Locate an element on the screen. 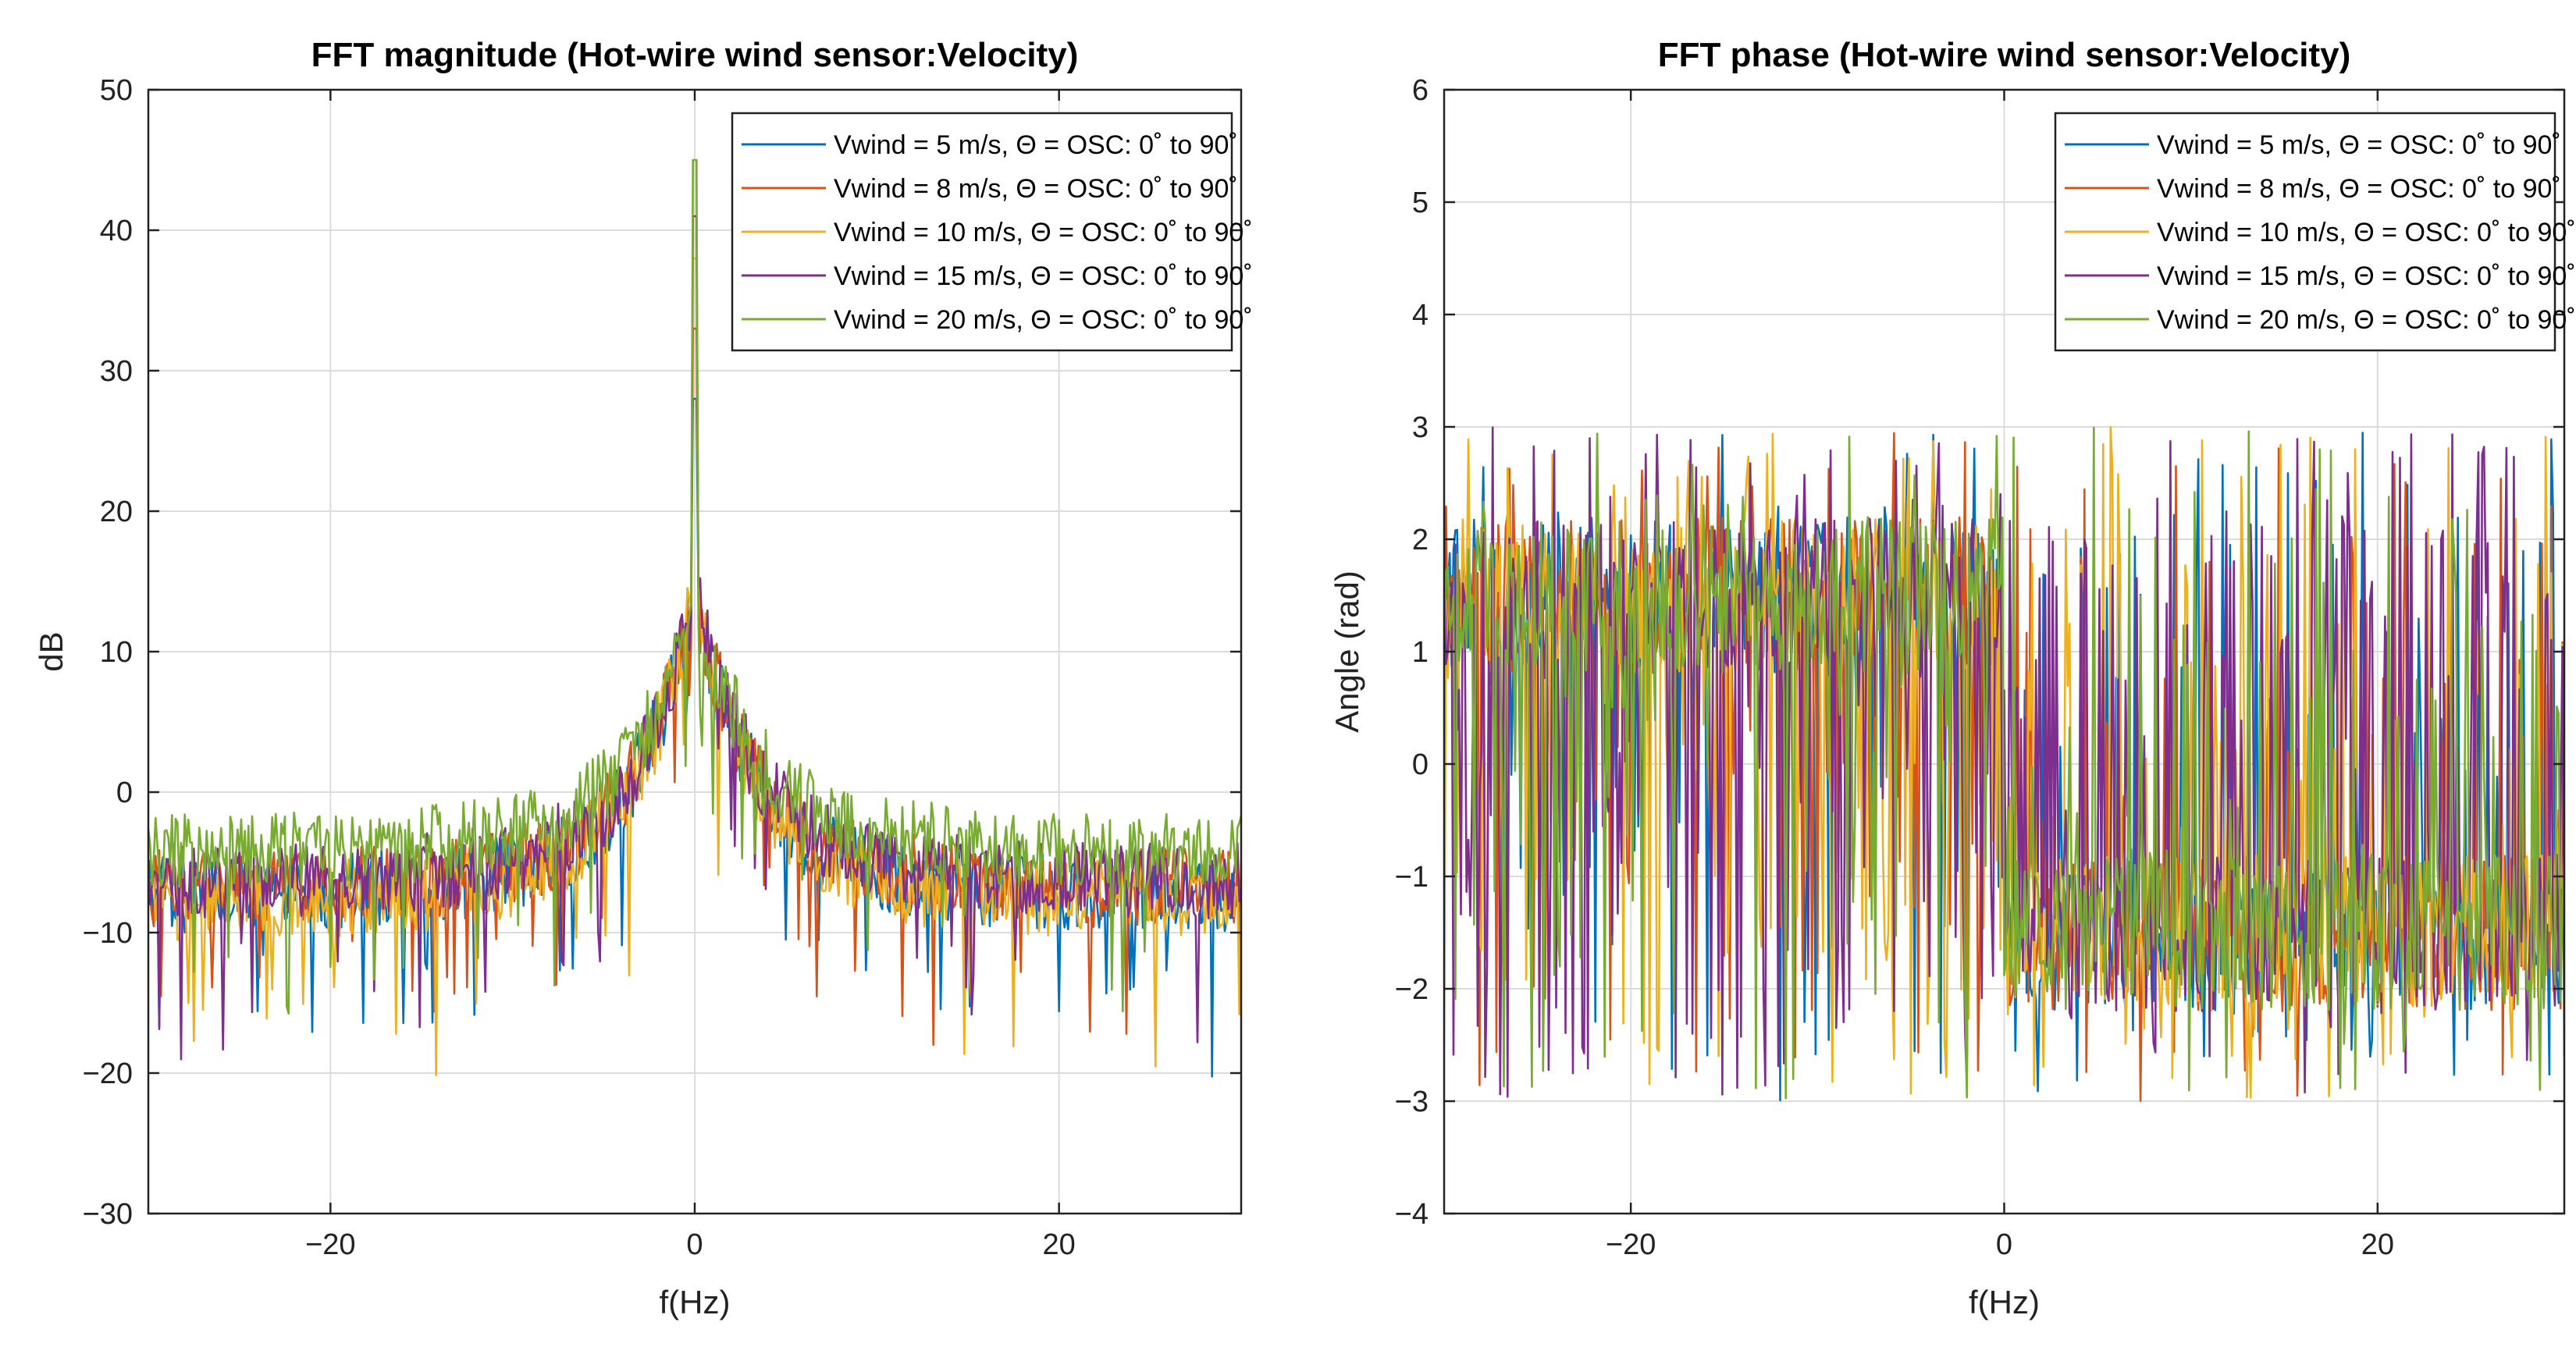 This screenshot has height=1347, width=2576. magnitude-y-tick-label: 20 is located at coordinates (116, 512).